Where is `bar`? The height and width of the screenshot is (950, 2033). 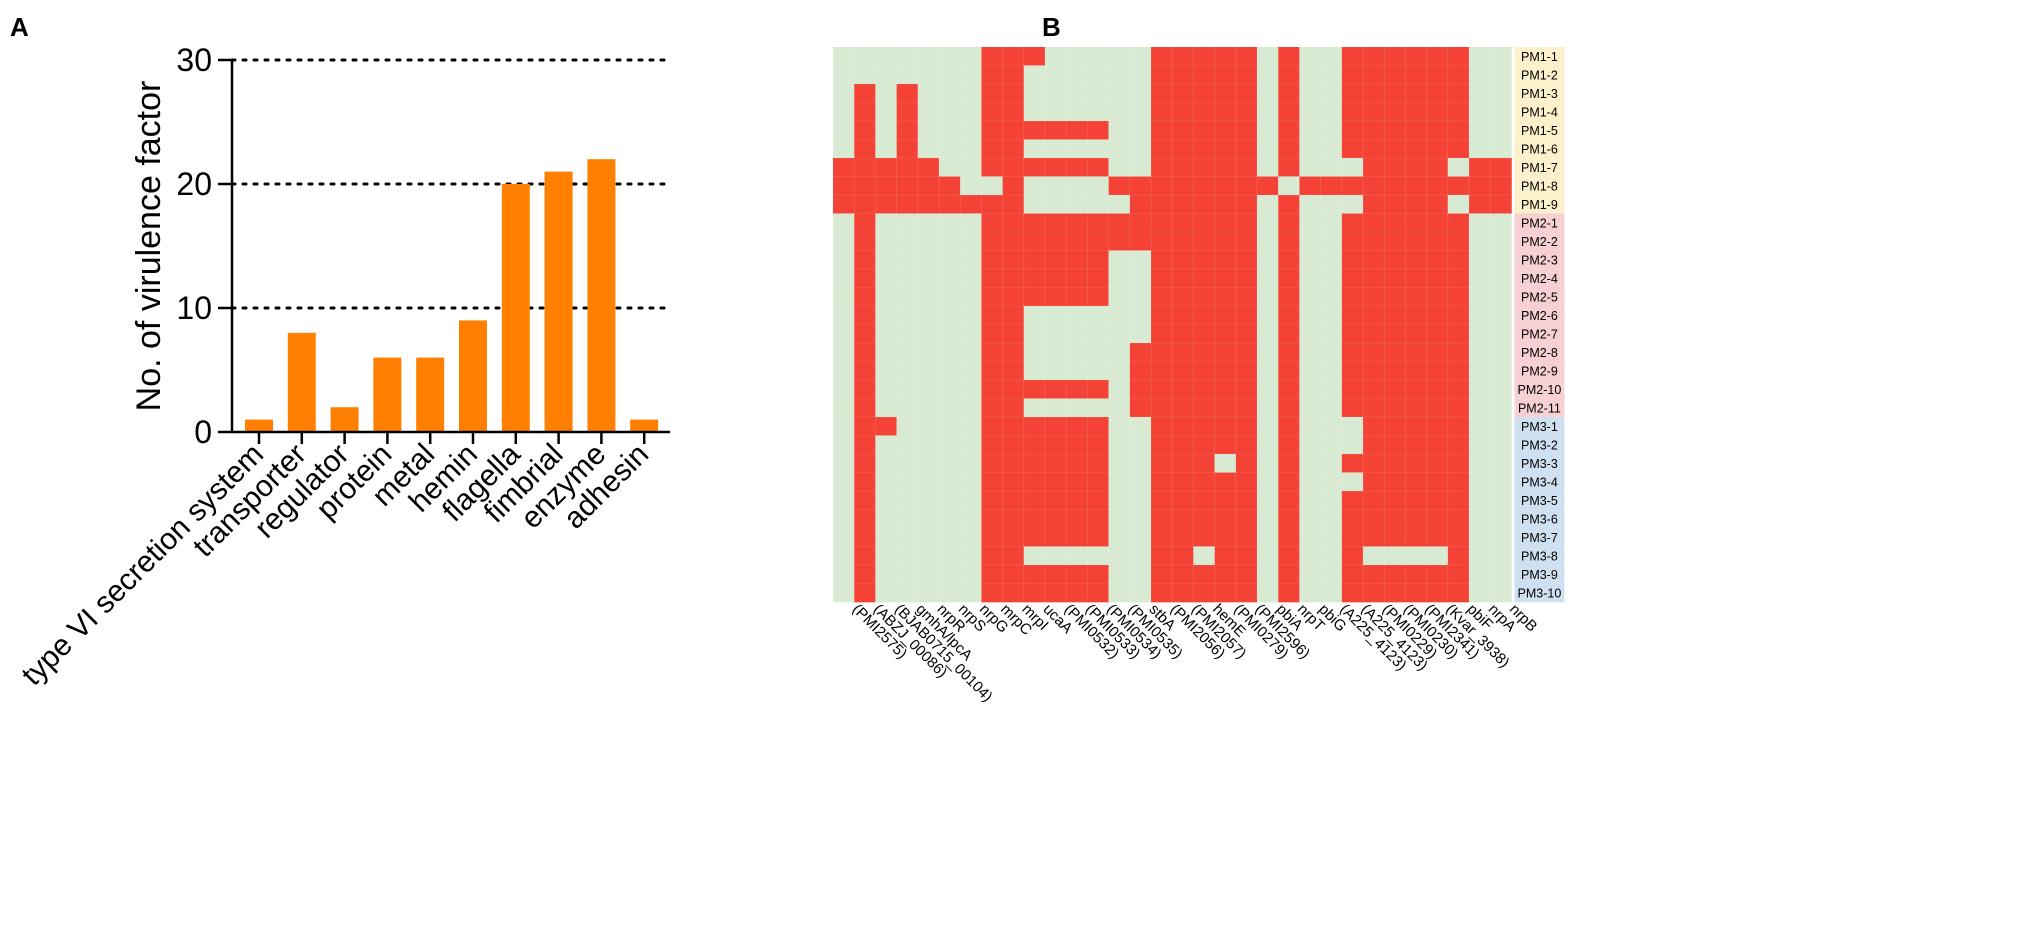 bar is located at coordinates (473, 376).